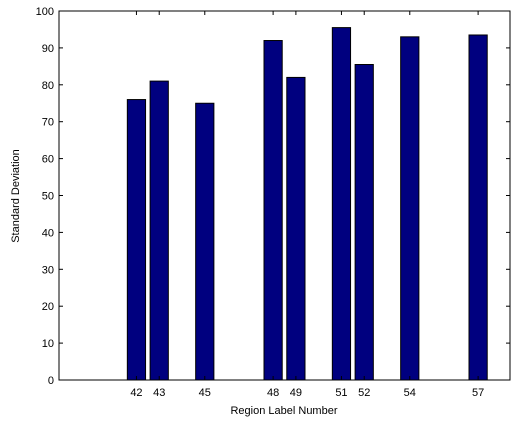  I want to click on y-tick-label: 70, so click(48, 123).